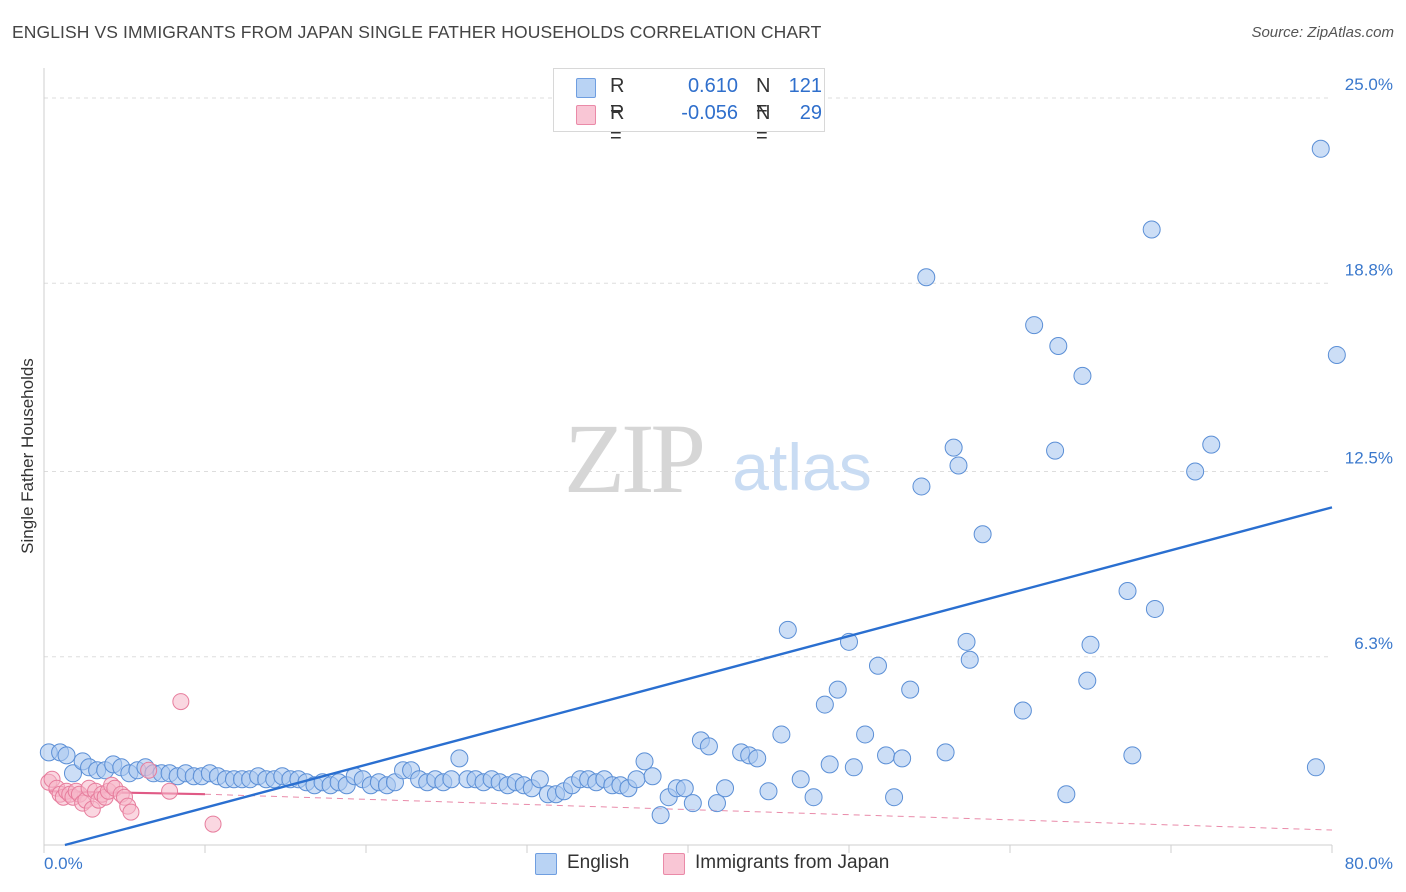 This screenshot has width=1406, height=892. I want to click on bottom-legend-swatch-japan, so click(674, 864).